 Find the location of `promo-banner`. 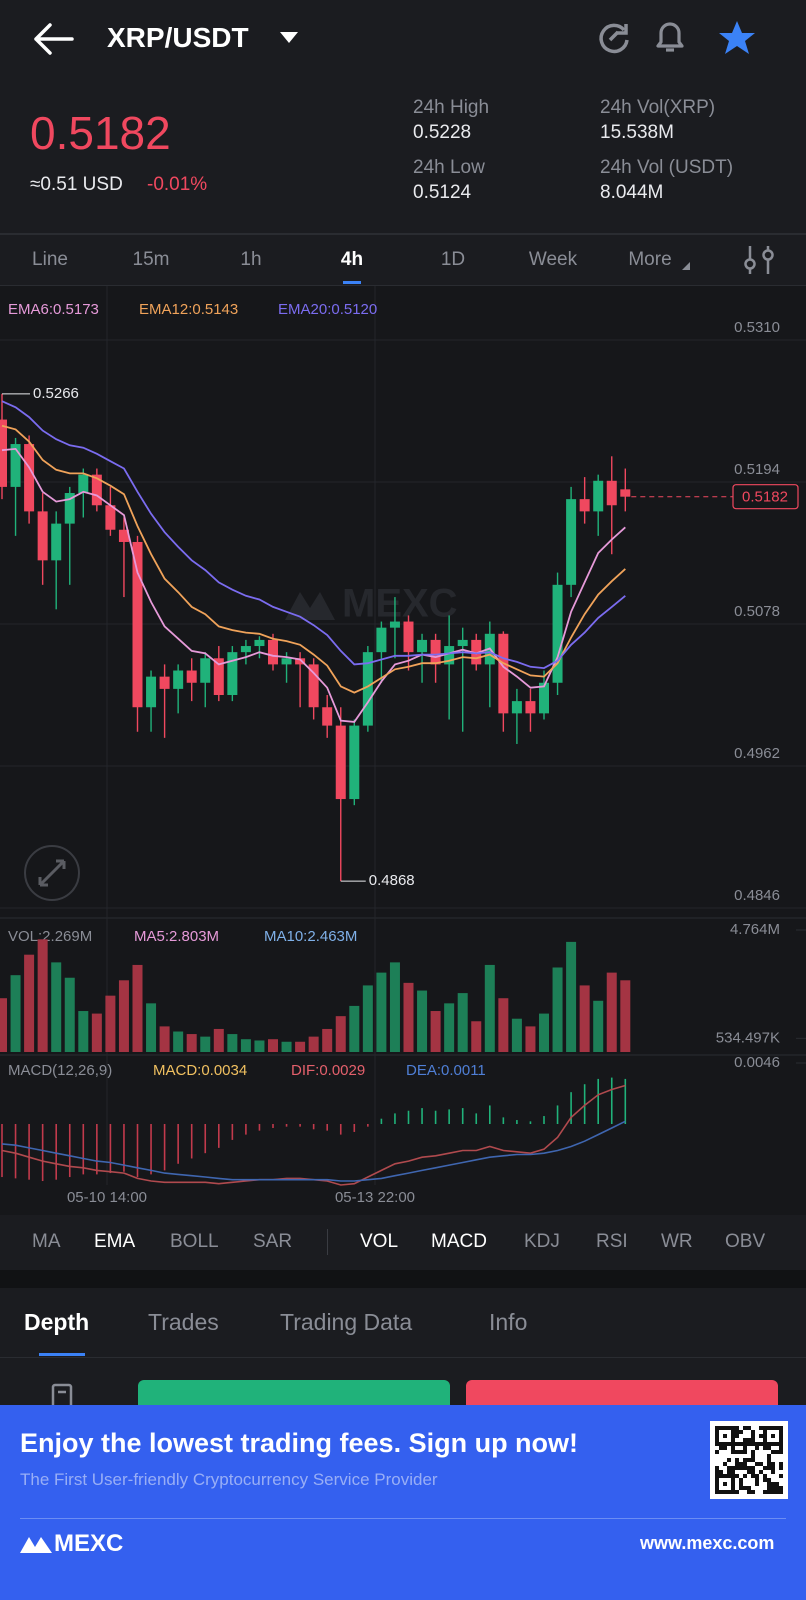

promo-banner is located at coordinates (403, 1502).